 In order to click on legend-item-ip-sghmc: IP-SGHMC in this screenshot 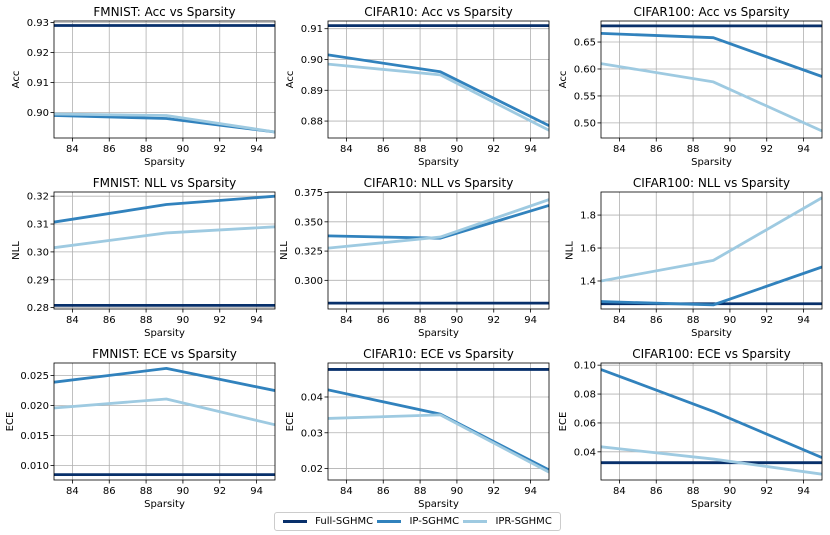, I will do `click(418, 521)`.